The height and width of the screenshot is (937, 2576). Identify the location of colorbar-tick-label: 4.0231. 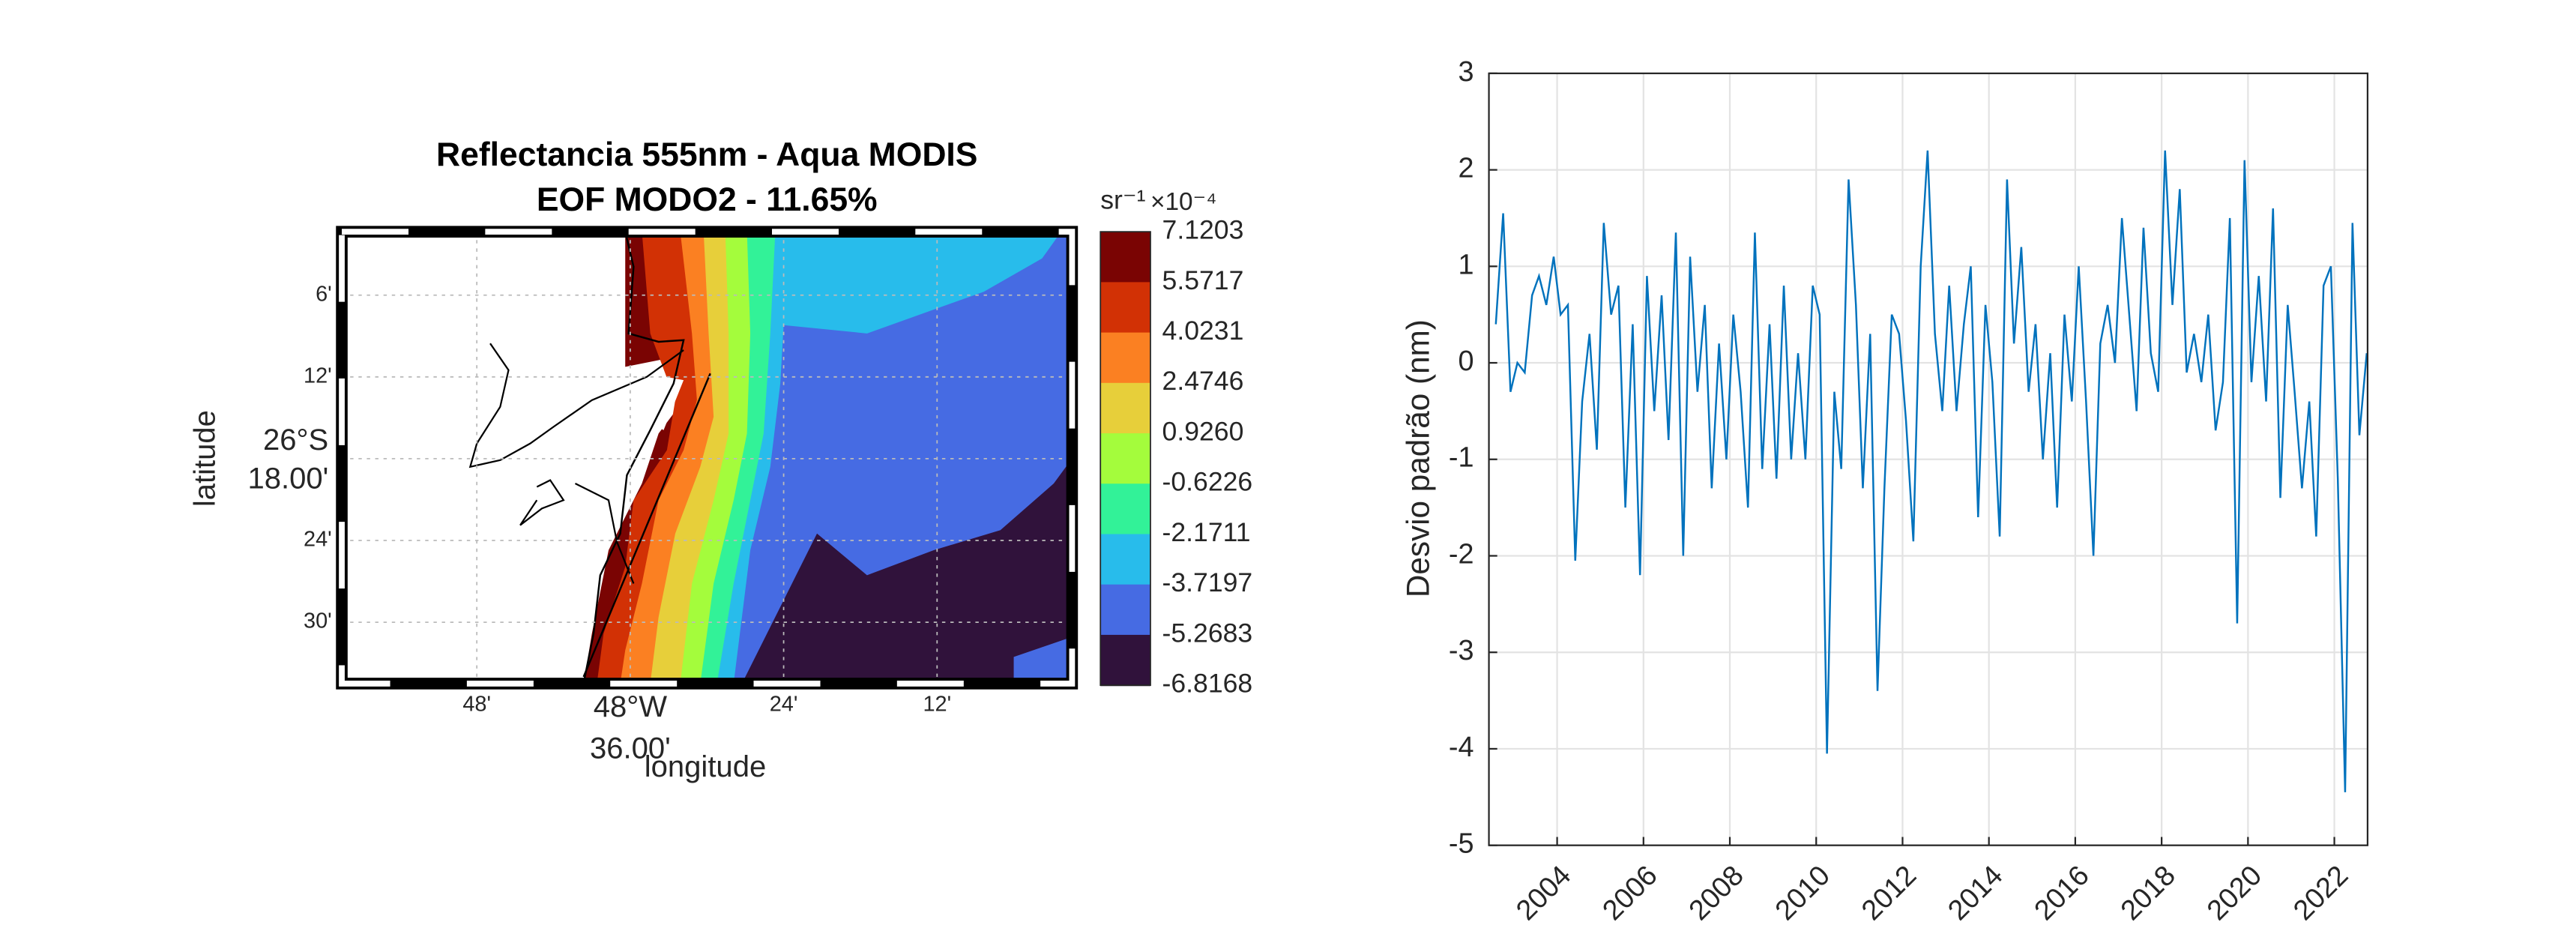
(1203, 331).